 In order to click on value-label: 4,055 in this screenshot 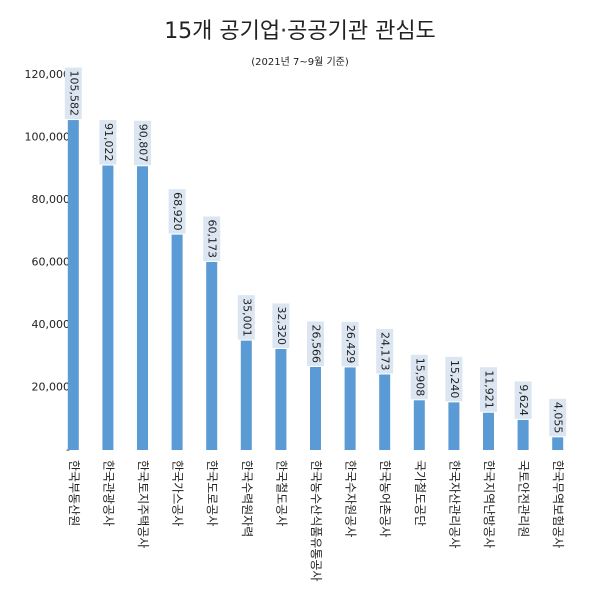, I will do `click(558, 418)`.